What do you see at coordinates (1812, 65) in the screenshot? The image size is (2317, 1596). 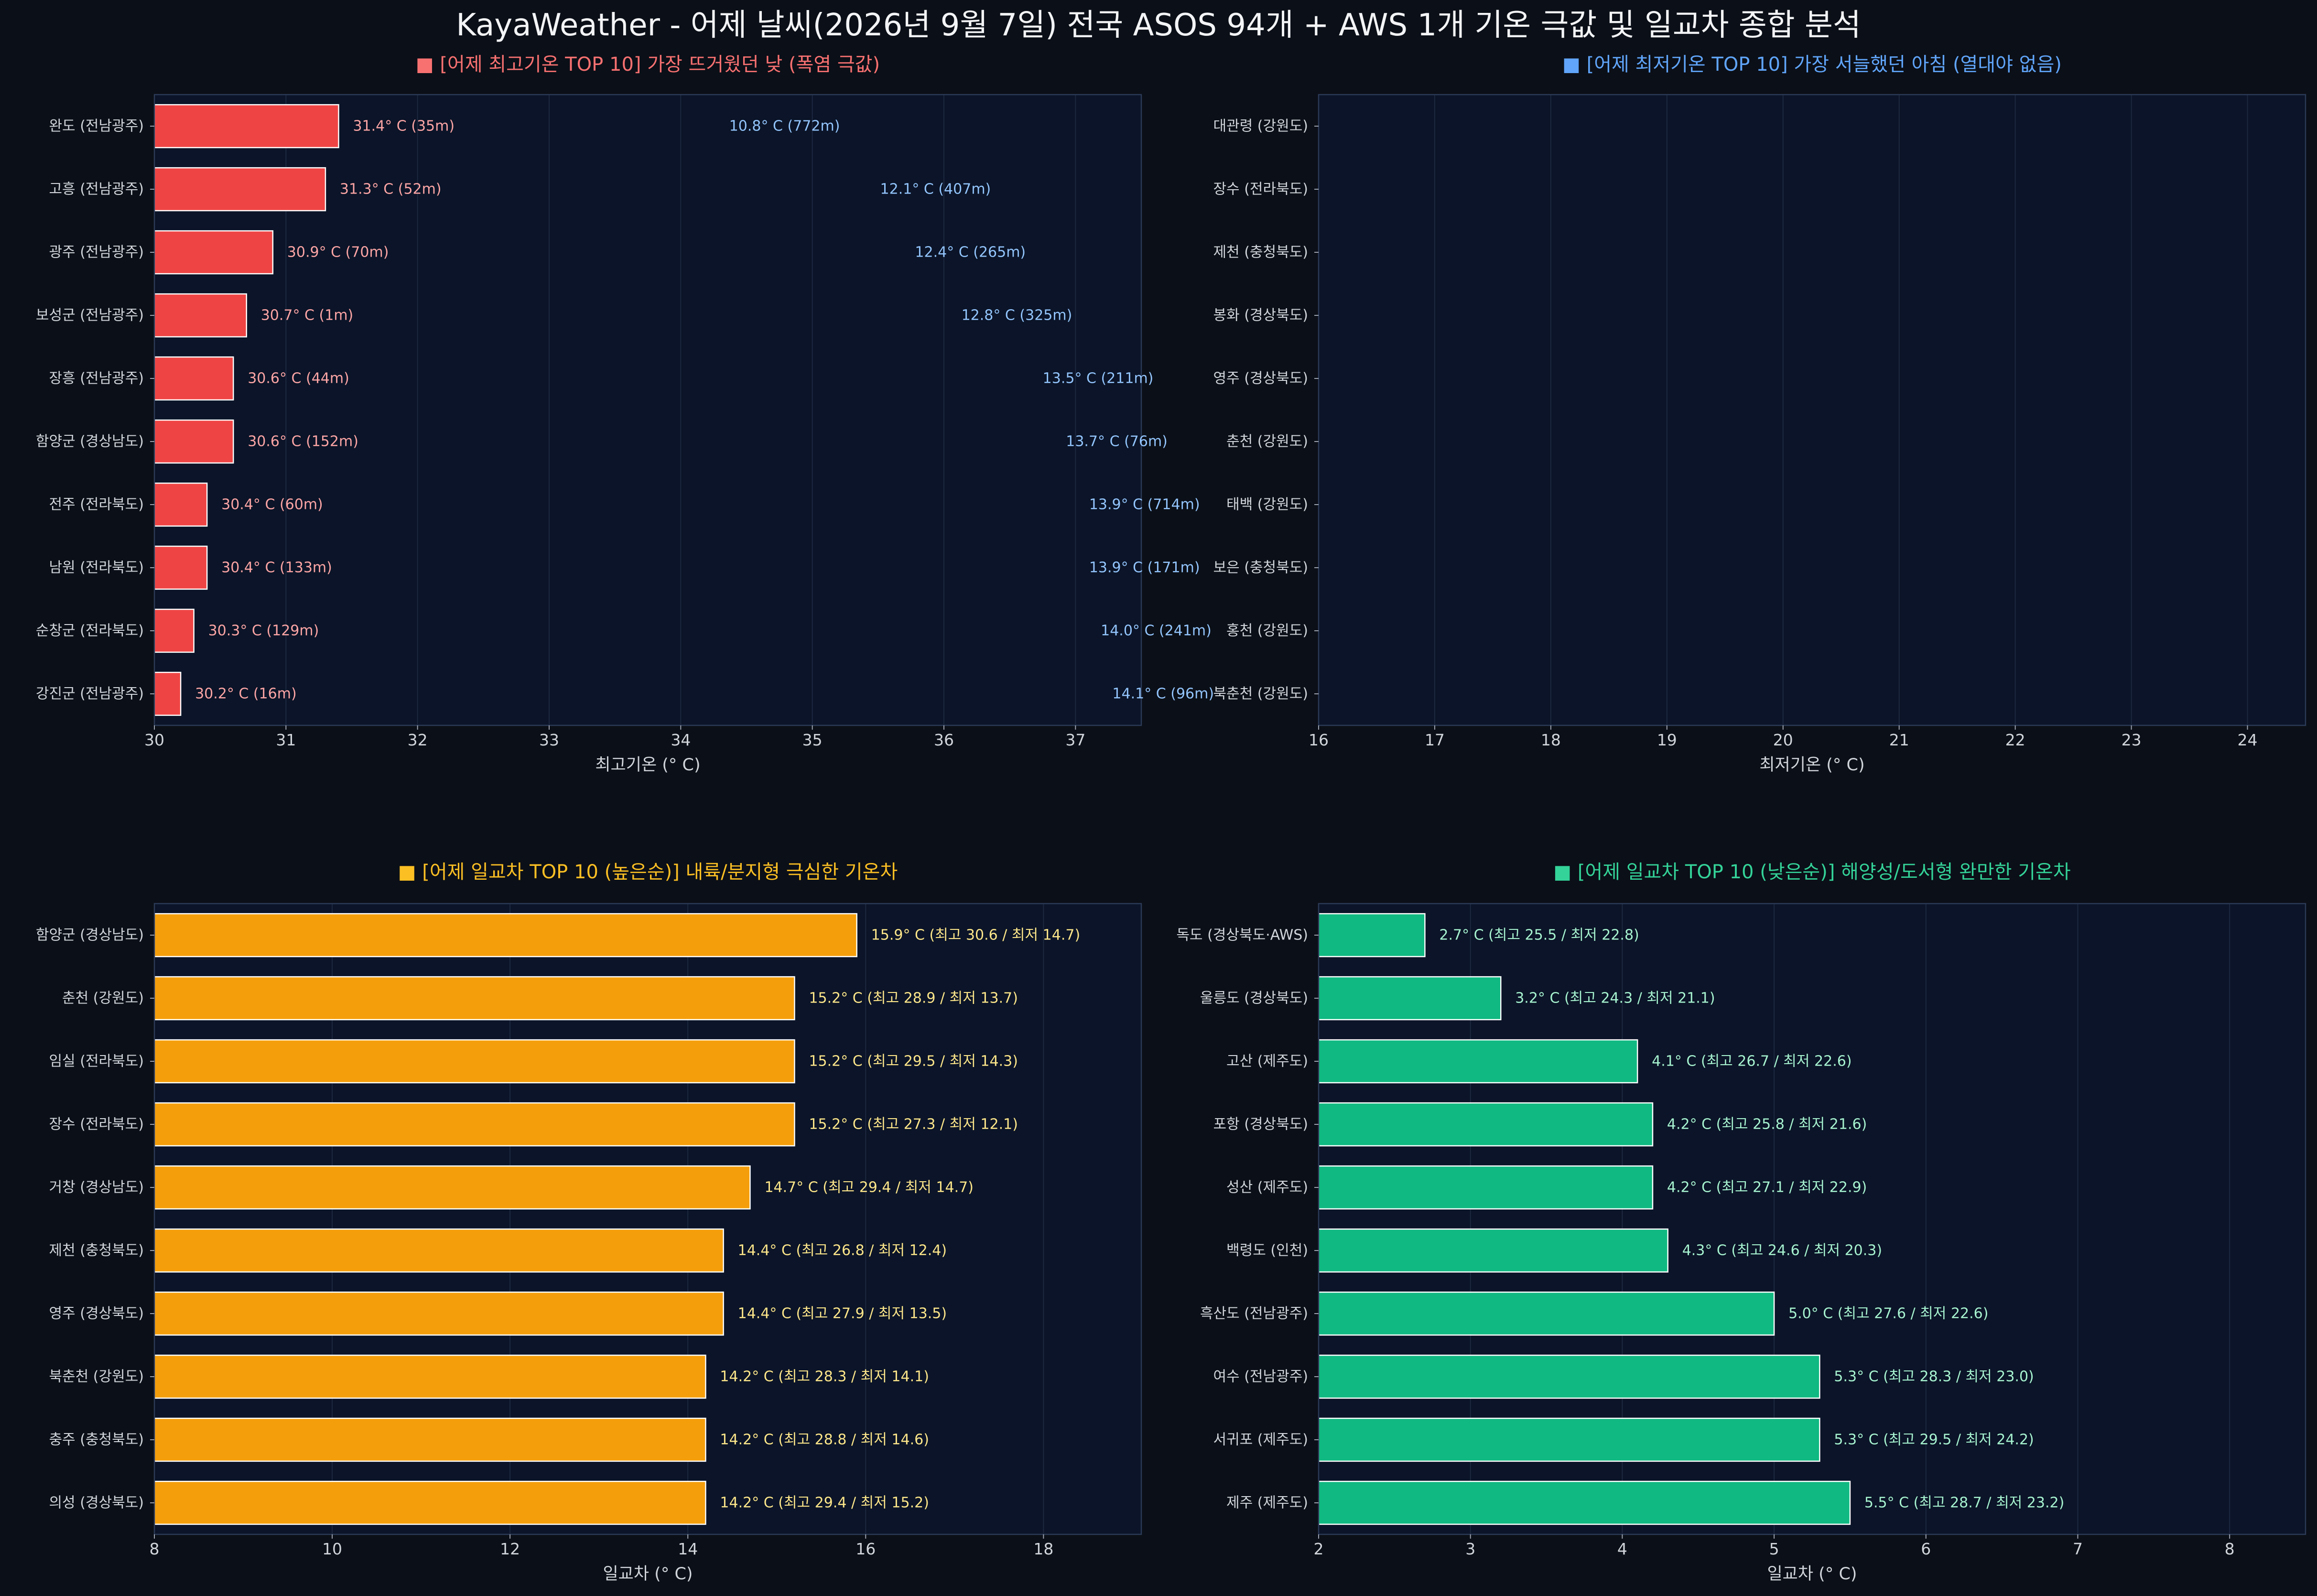 I see `chart-title: ■ [어제 최저기온 TOP 10] 가장 서늘했던 아침 (열대야 없음)` at bounding box center [1812, 65].